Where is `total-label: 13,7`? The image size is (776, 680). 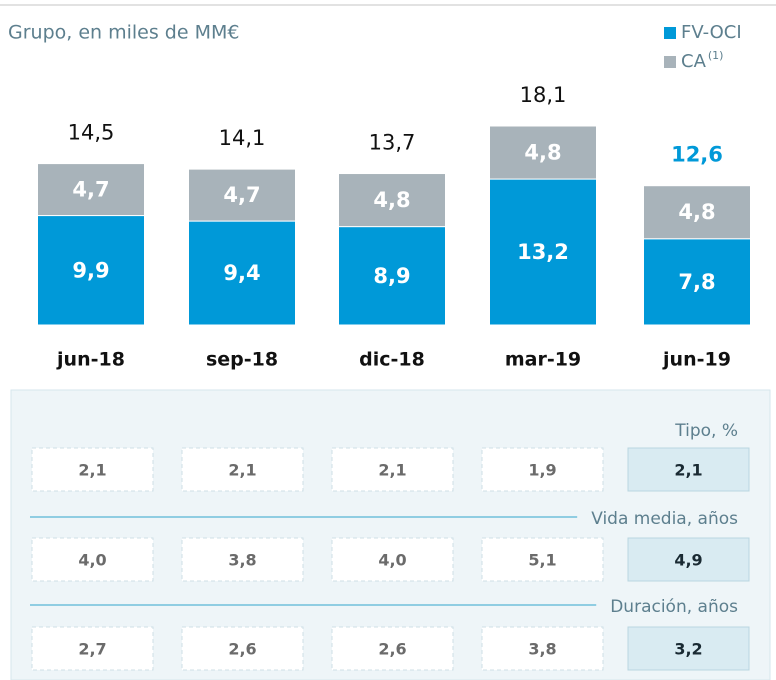 total-label: 13,7 is located at coordinates (392, 143).